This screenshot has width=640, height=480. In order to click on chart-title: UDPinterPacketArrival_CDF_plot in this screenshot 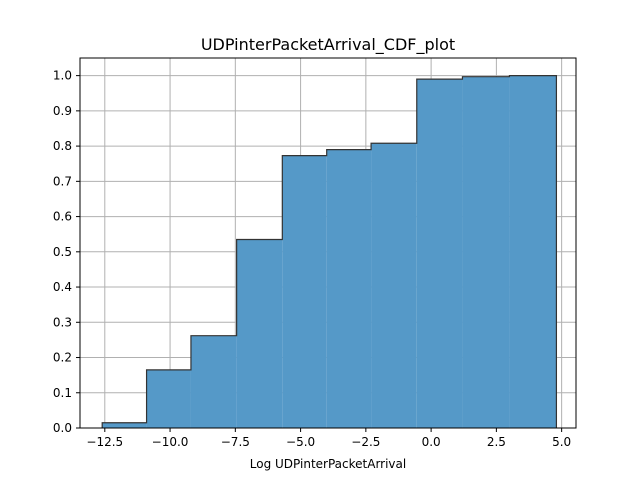, I will do `click(328, 45)`.